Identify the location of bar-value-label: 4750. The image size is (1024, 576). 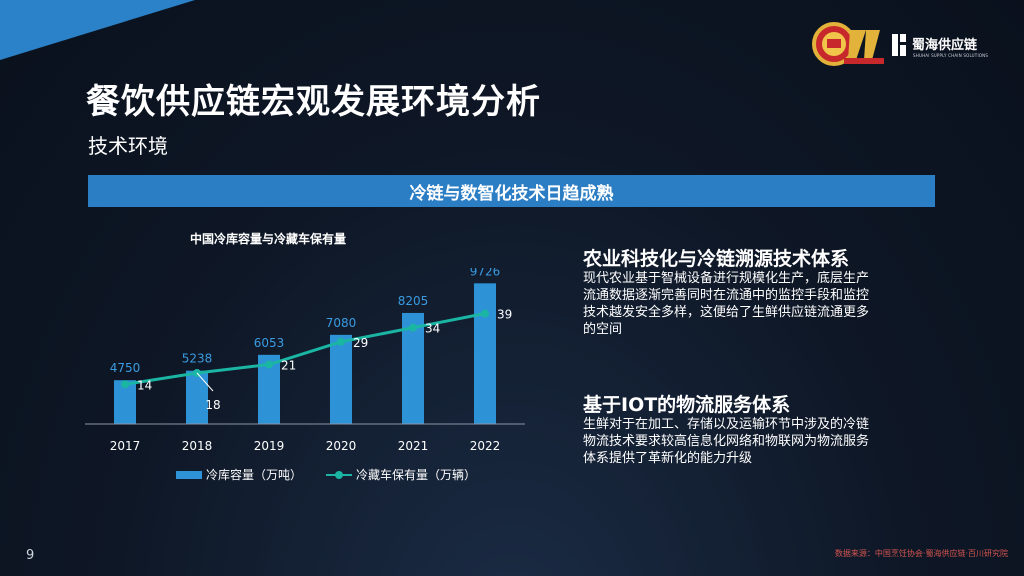
(125, 368).